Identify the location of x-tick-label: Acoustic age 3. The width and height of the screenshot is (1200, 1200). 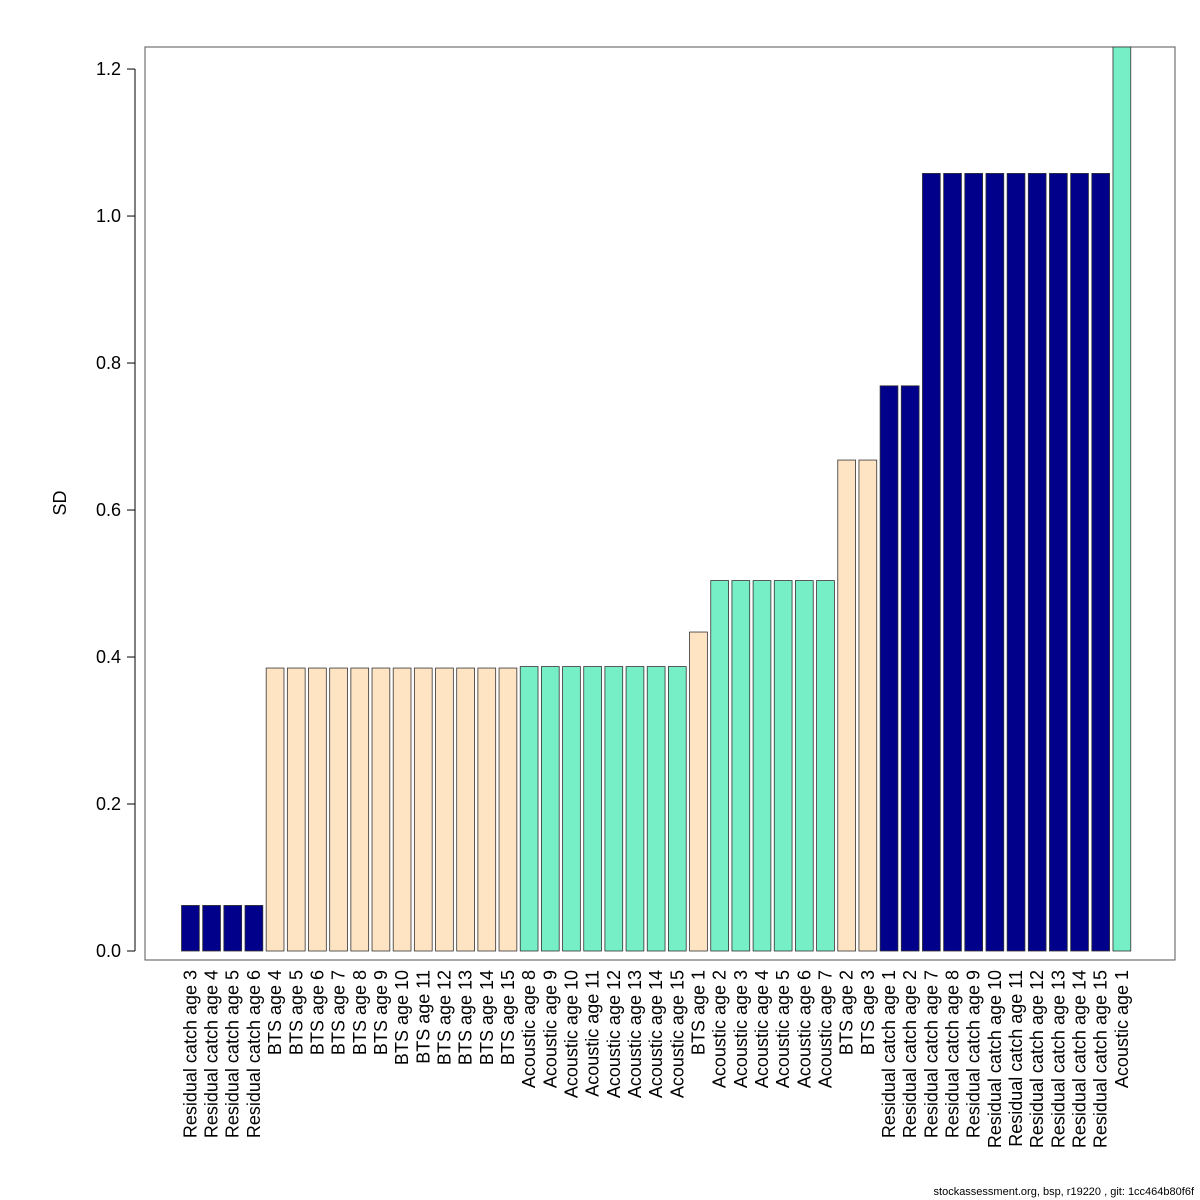
(741, 1029).